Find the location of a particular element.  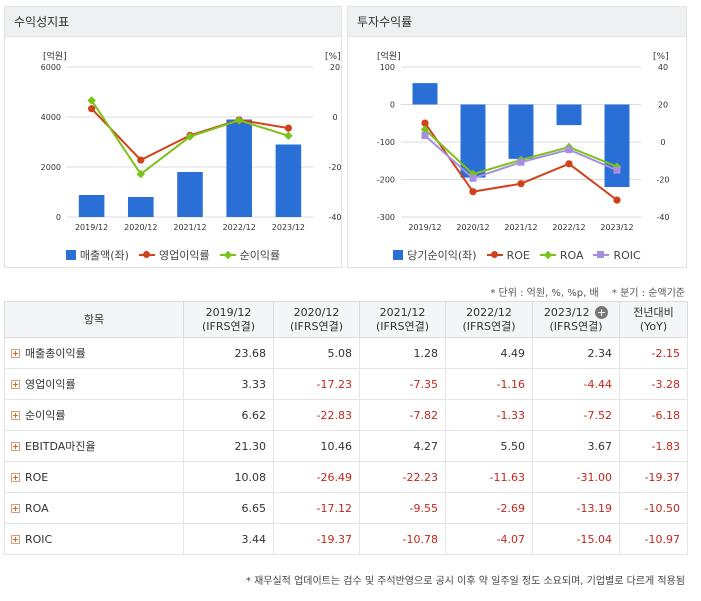

cell-value: -2.69 is located at coordinates (489, 508).